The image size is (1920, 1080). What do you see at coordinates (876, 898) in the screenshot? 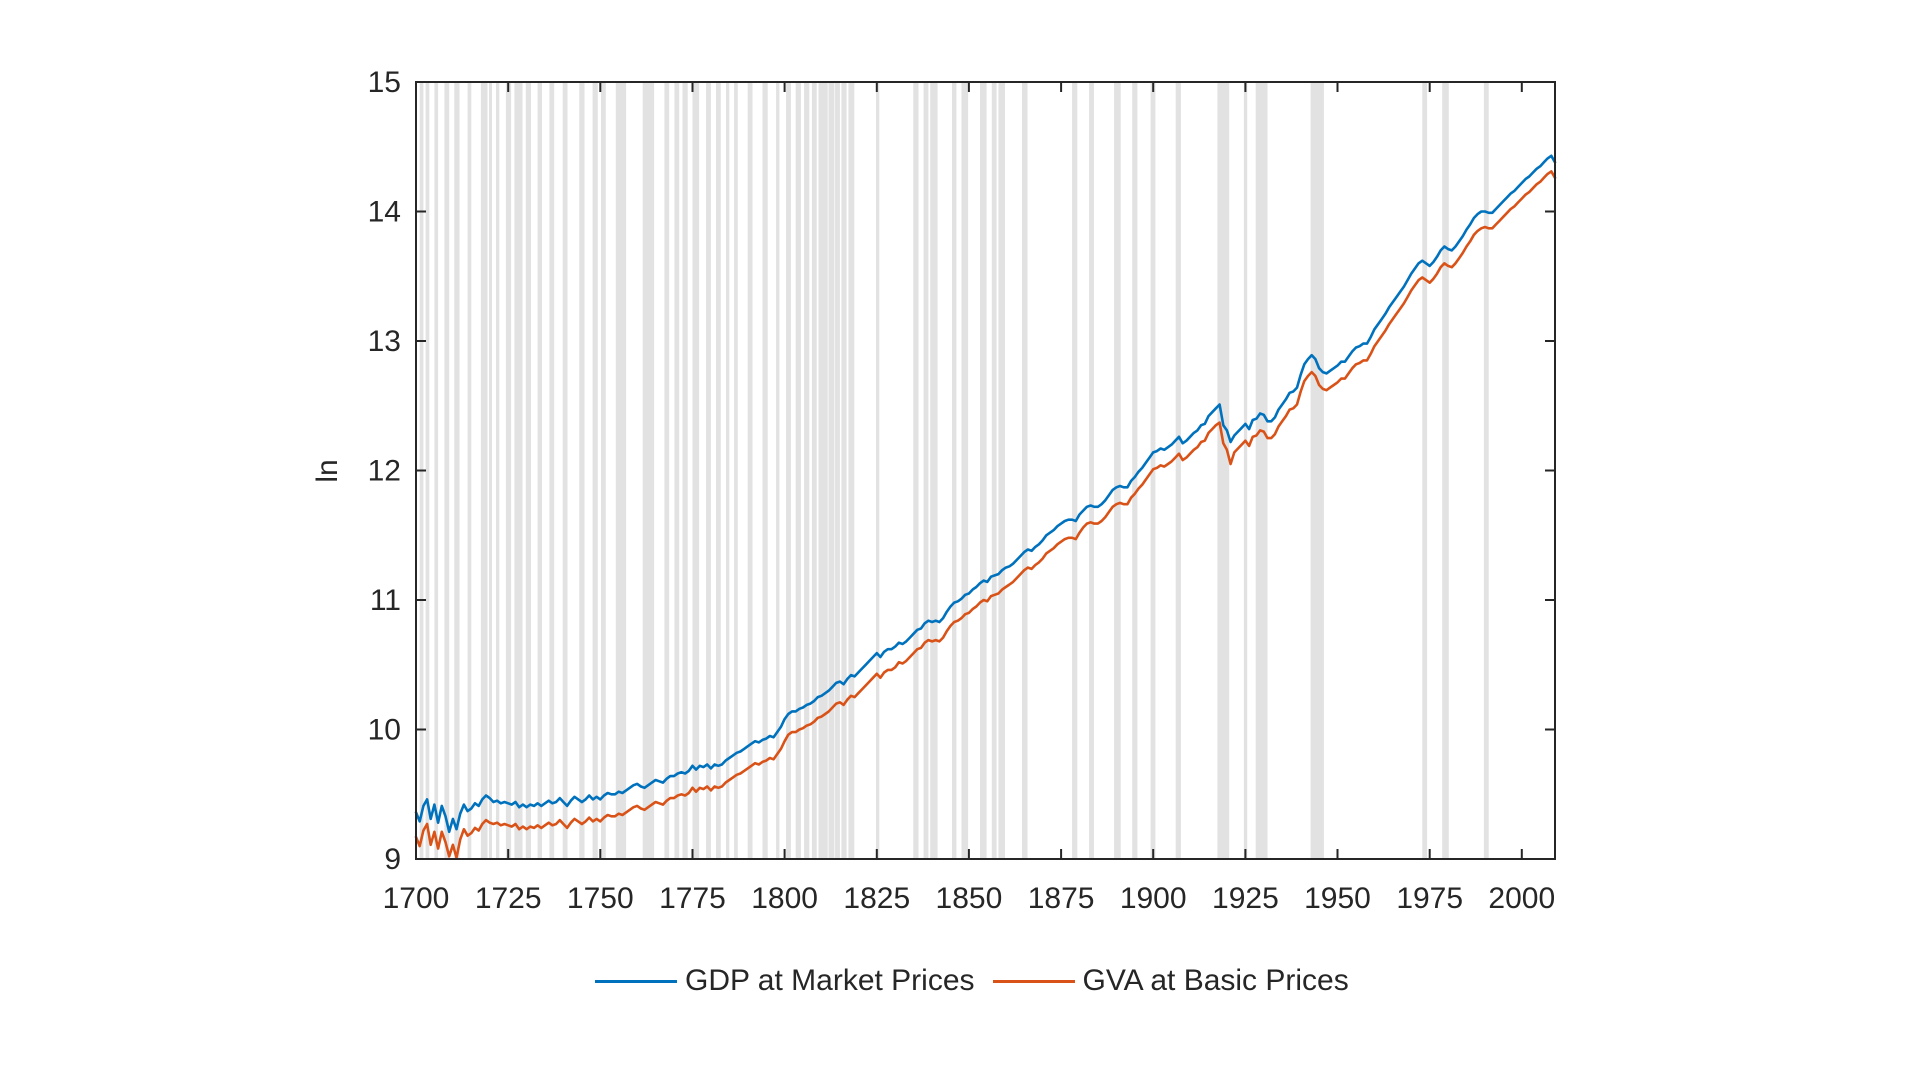
I see `x-tick-label: 1825` at bounding box center [876, 898].